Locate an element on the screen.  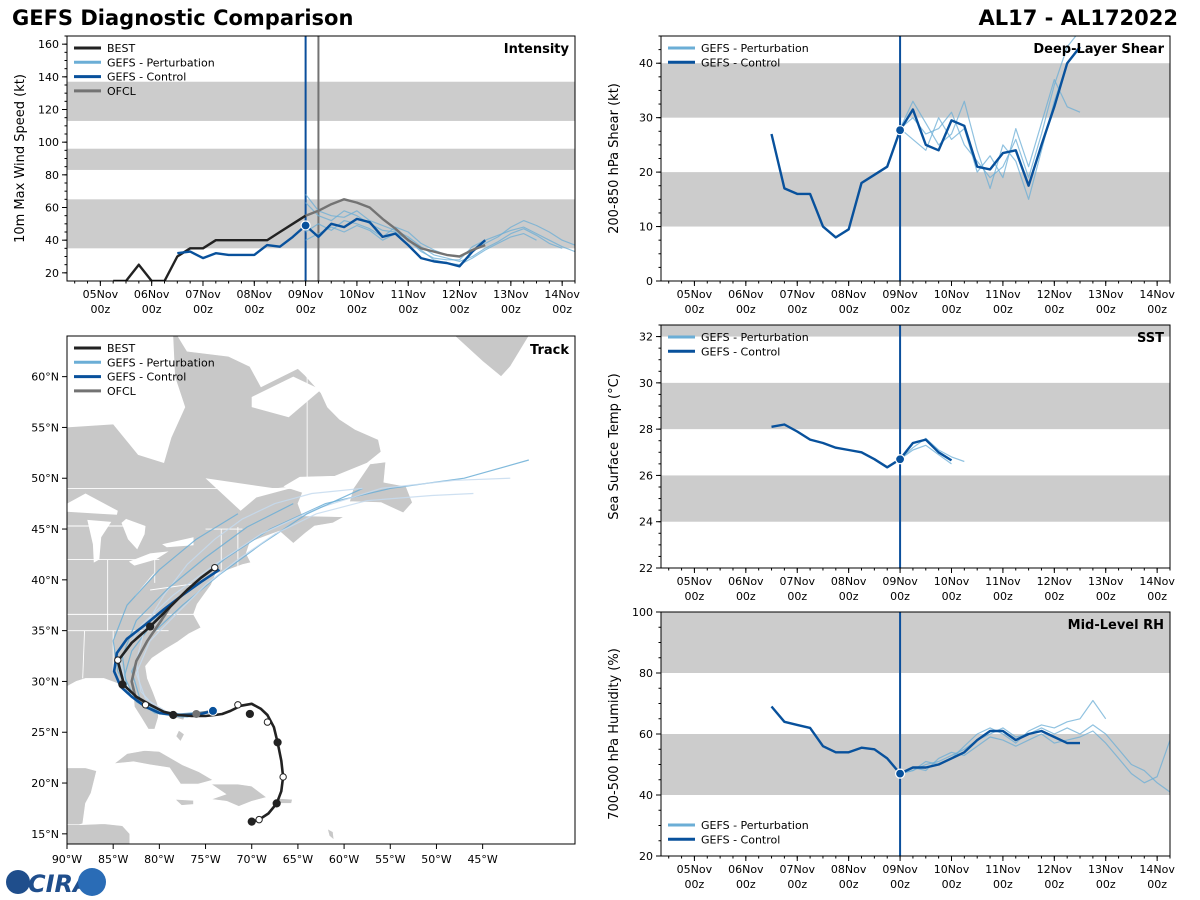
track-xtick-label: 55°W is located at coordinates (390, 859).